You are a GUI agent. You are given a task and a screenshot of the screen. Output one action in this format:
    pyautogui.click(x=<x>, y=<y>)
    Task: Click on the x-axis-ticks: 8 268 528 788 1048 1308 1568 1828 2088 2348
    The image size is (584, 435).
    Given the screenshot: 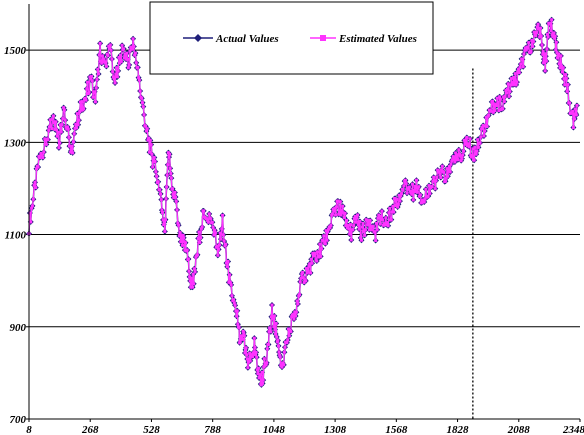 What is the action you would take?
    pyautogui.click(x=305, y=427)
    